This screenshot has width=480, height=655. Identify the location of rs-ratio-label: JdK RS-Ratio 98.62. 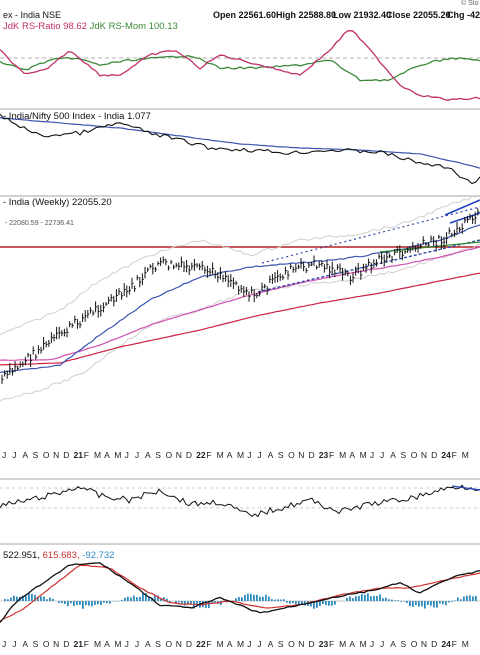
(45, 26).